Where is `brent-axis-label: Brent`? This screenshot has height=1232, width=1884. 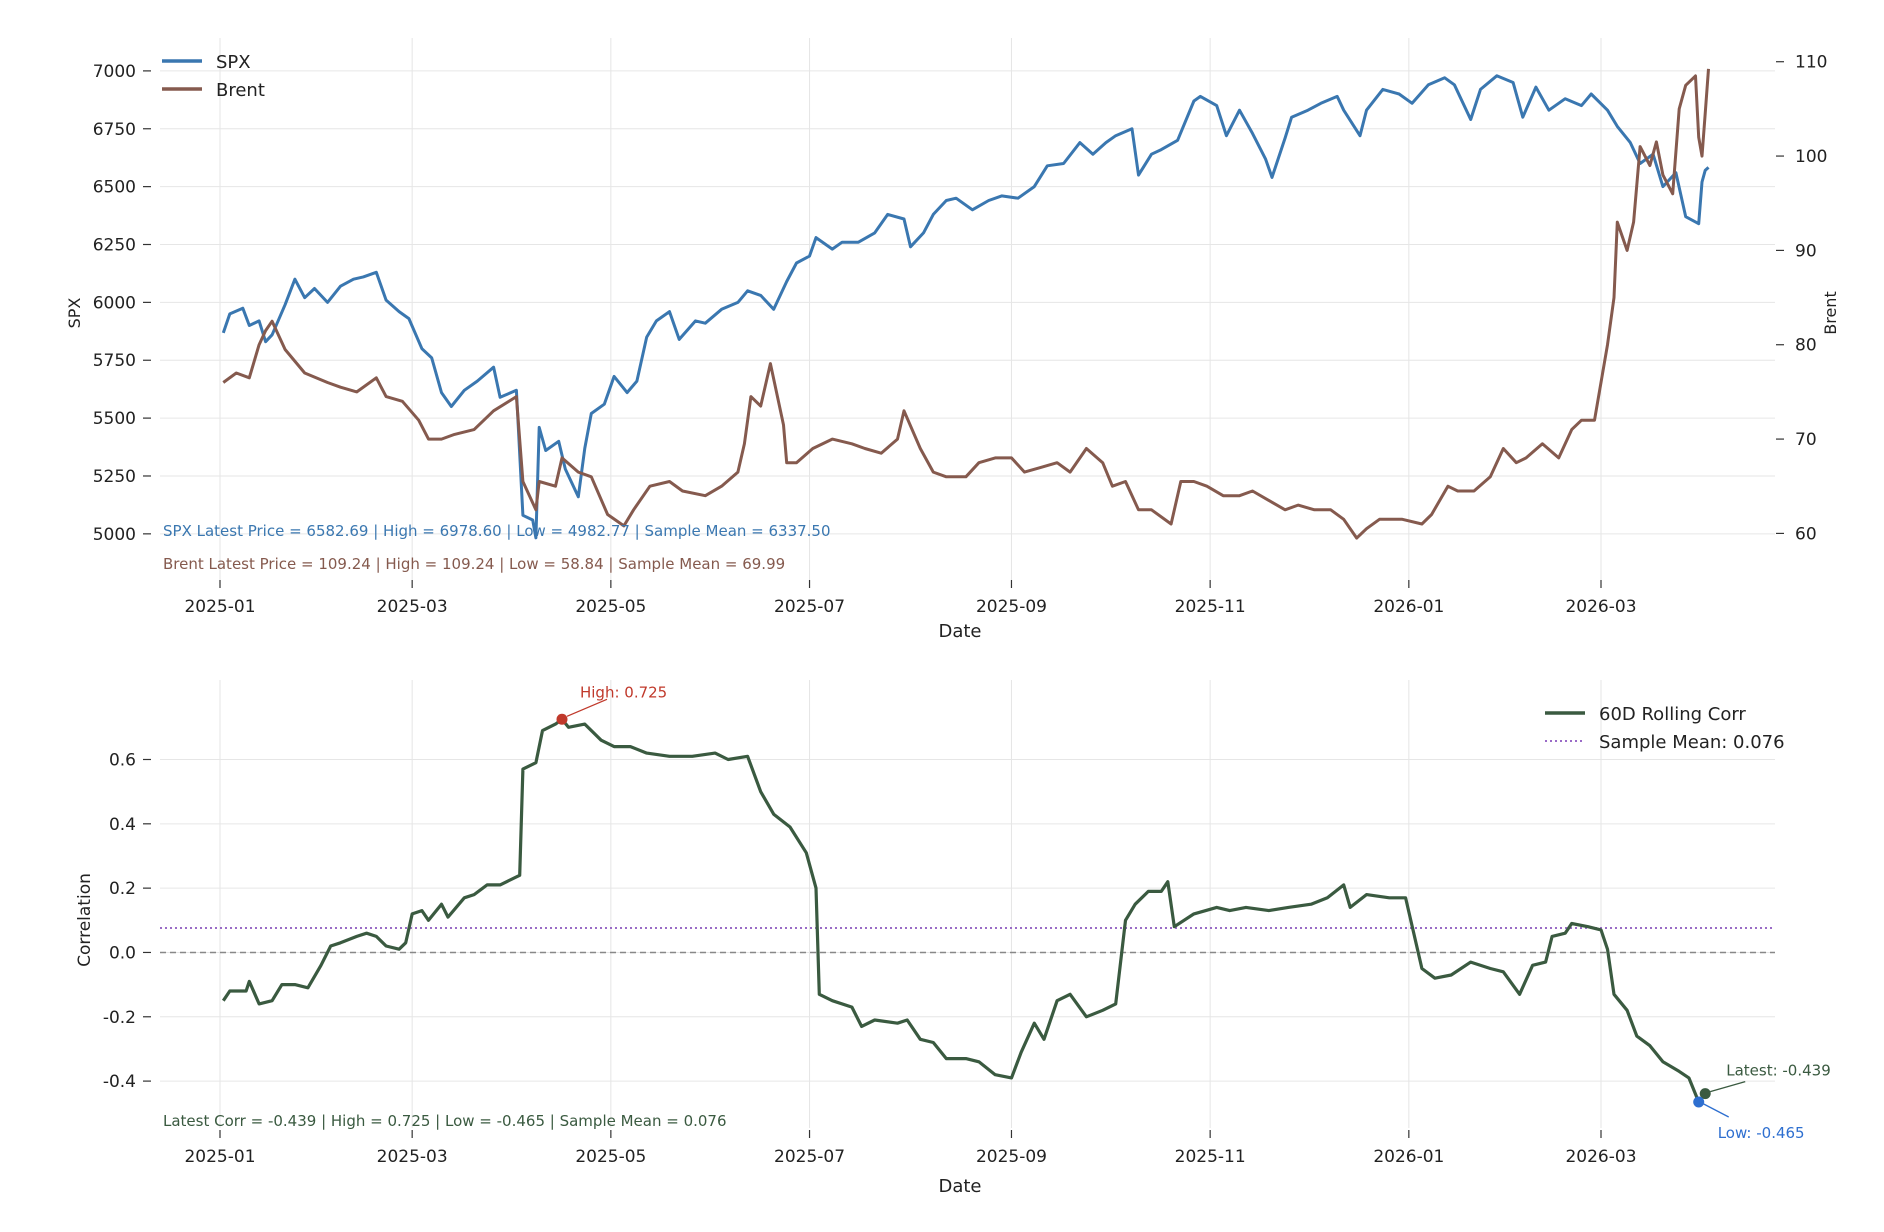
brent-axis-label: Brent is located at coordinates (1830, 312).